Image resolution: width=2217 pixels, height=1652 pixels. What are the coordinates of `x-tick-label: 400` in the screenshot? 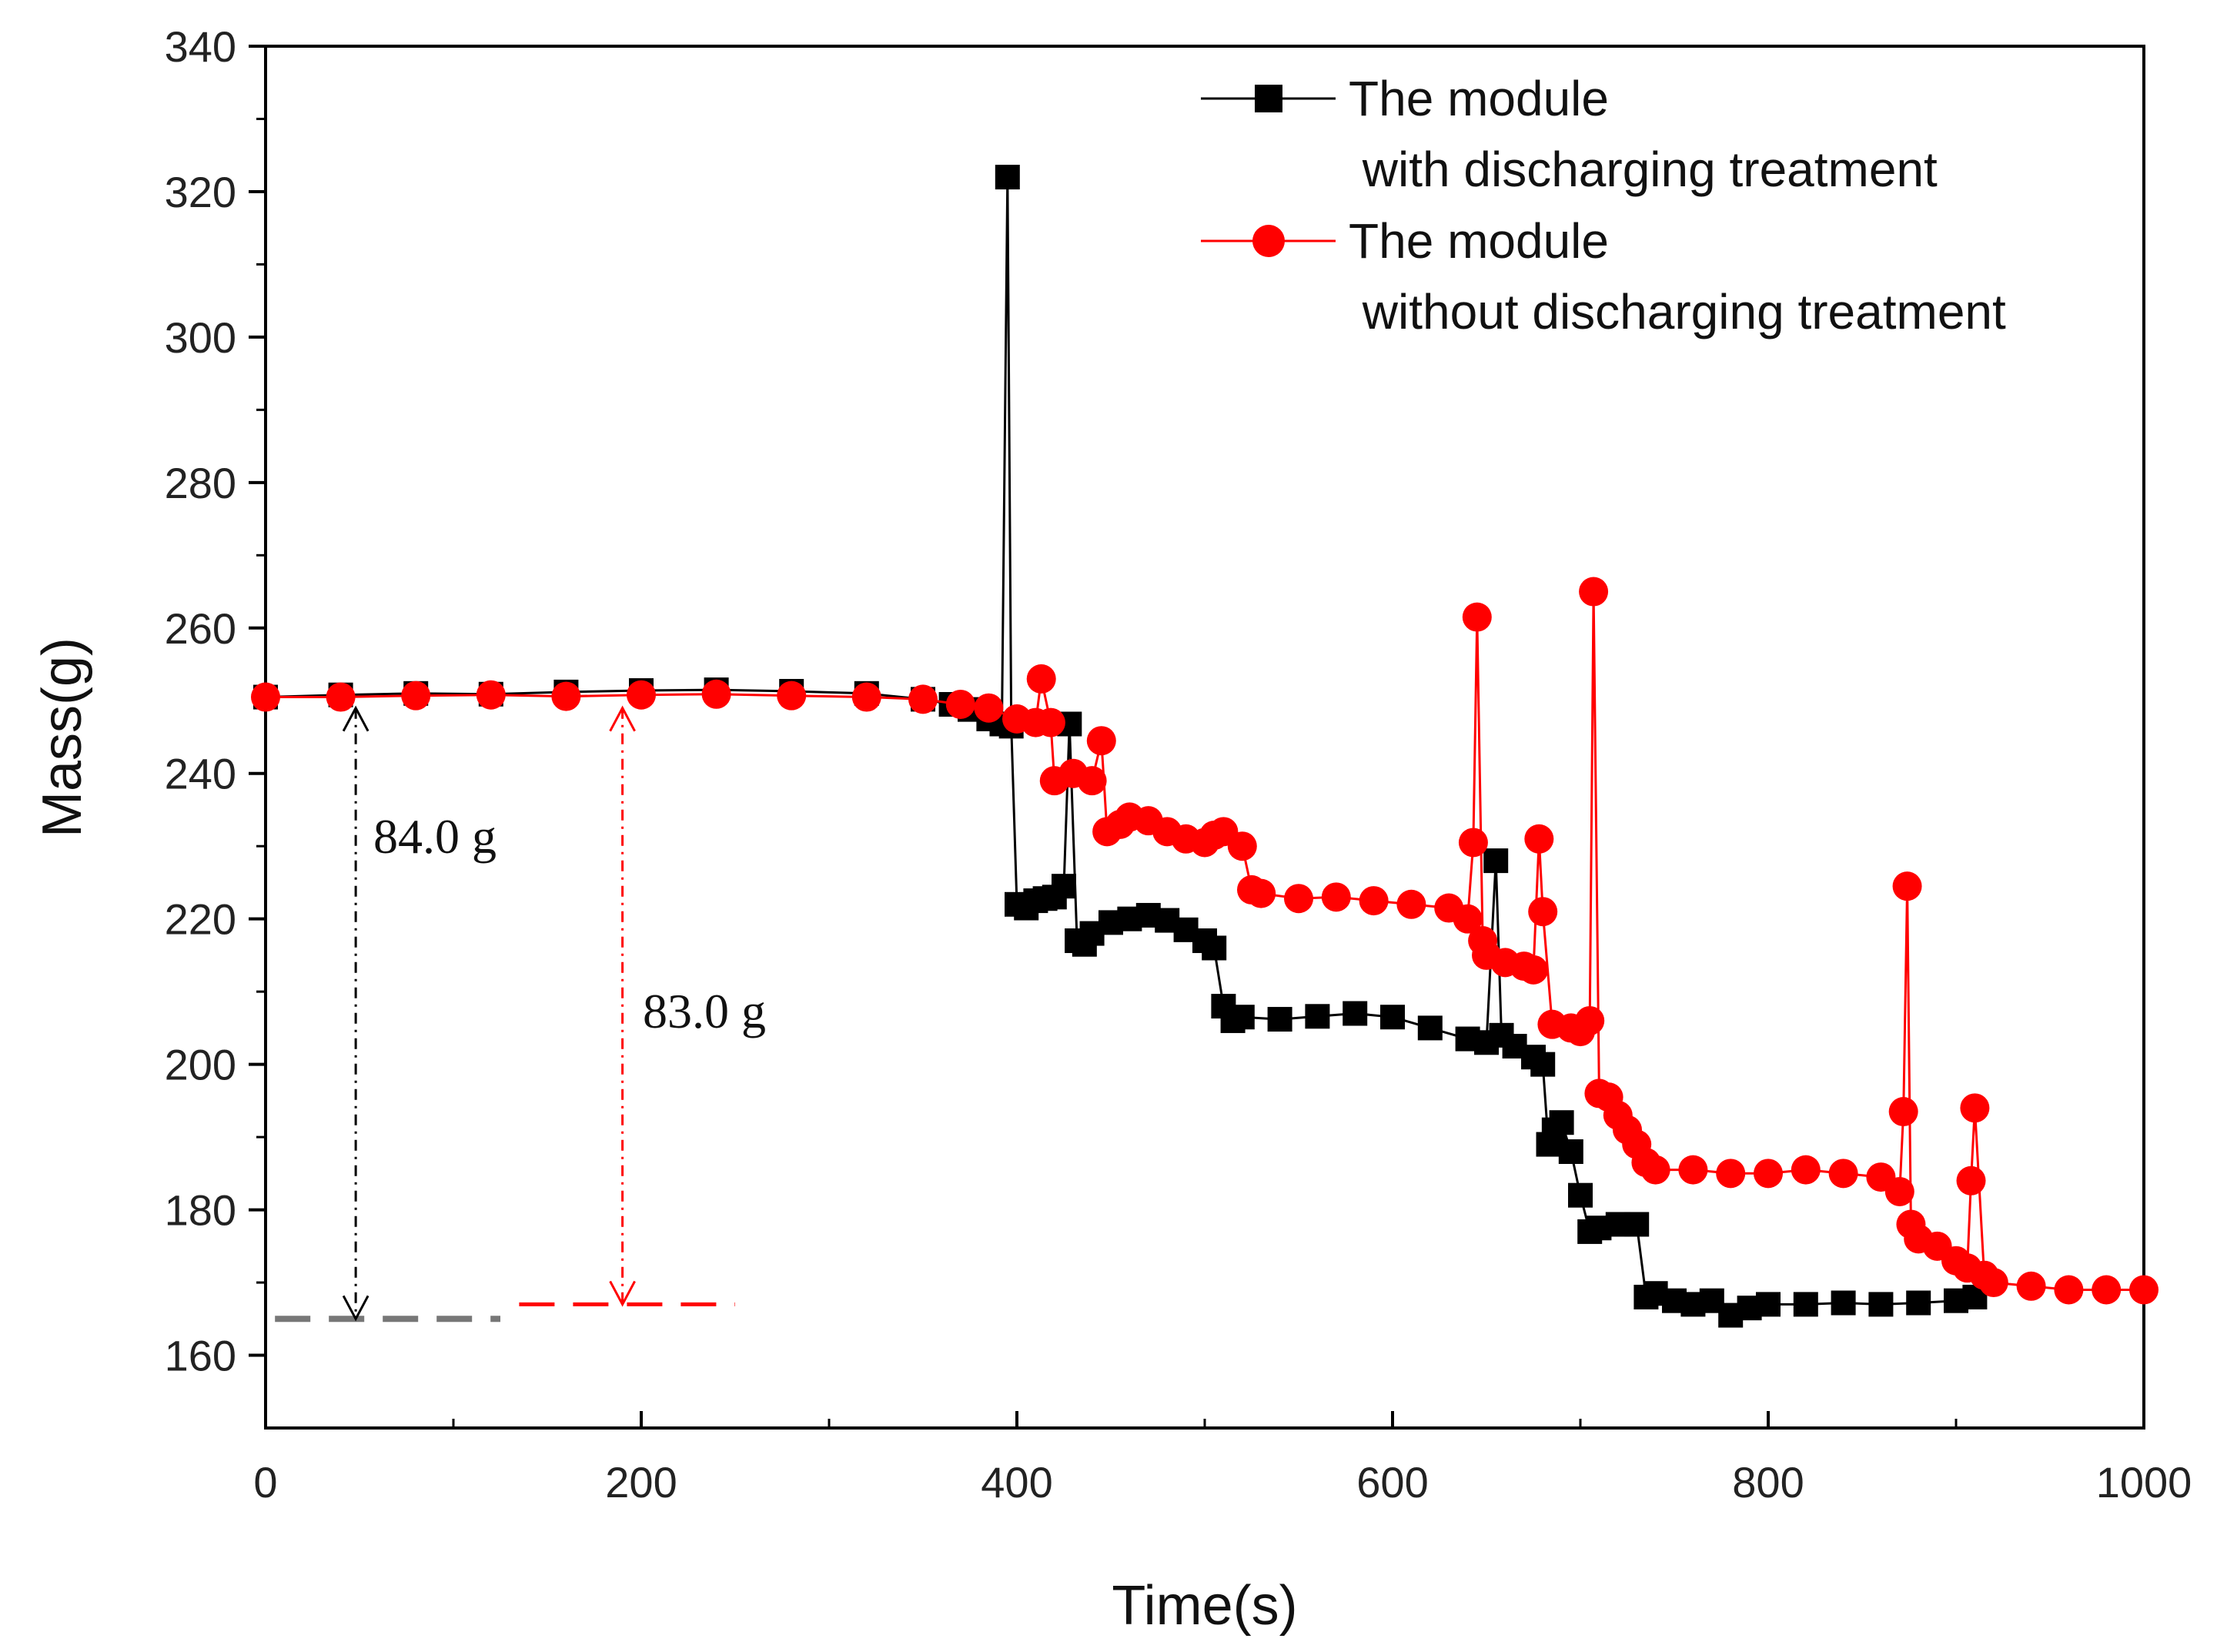 It's located at (1016, 1482).